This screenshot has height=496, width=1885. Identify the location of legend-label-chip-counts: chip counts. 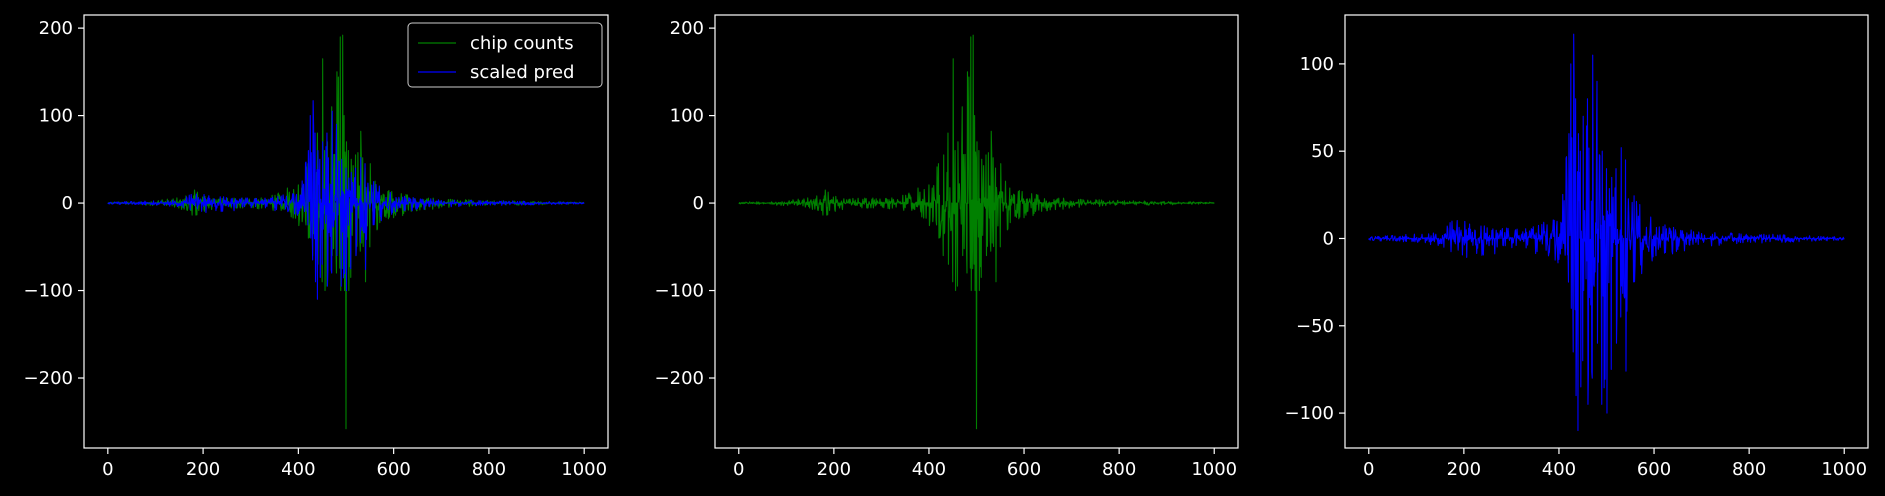
(522, 43).